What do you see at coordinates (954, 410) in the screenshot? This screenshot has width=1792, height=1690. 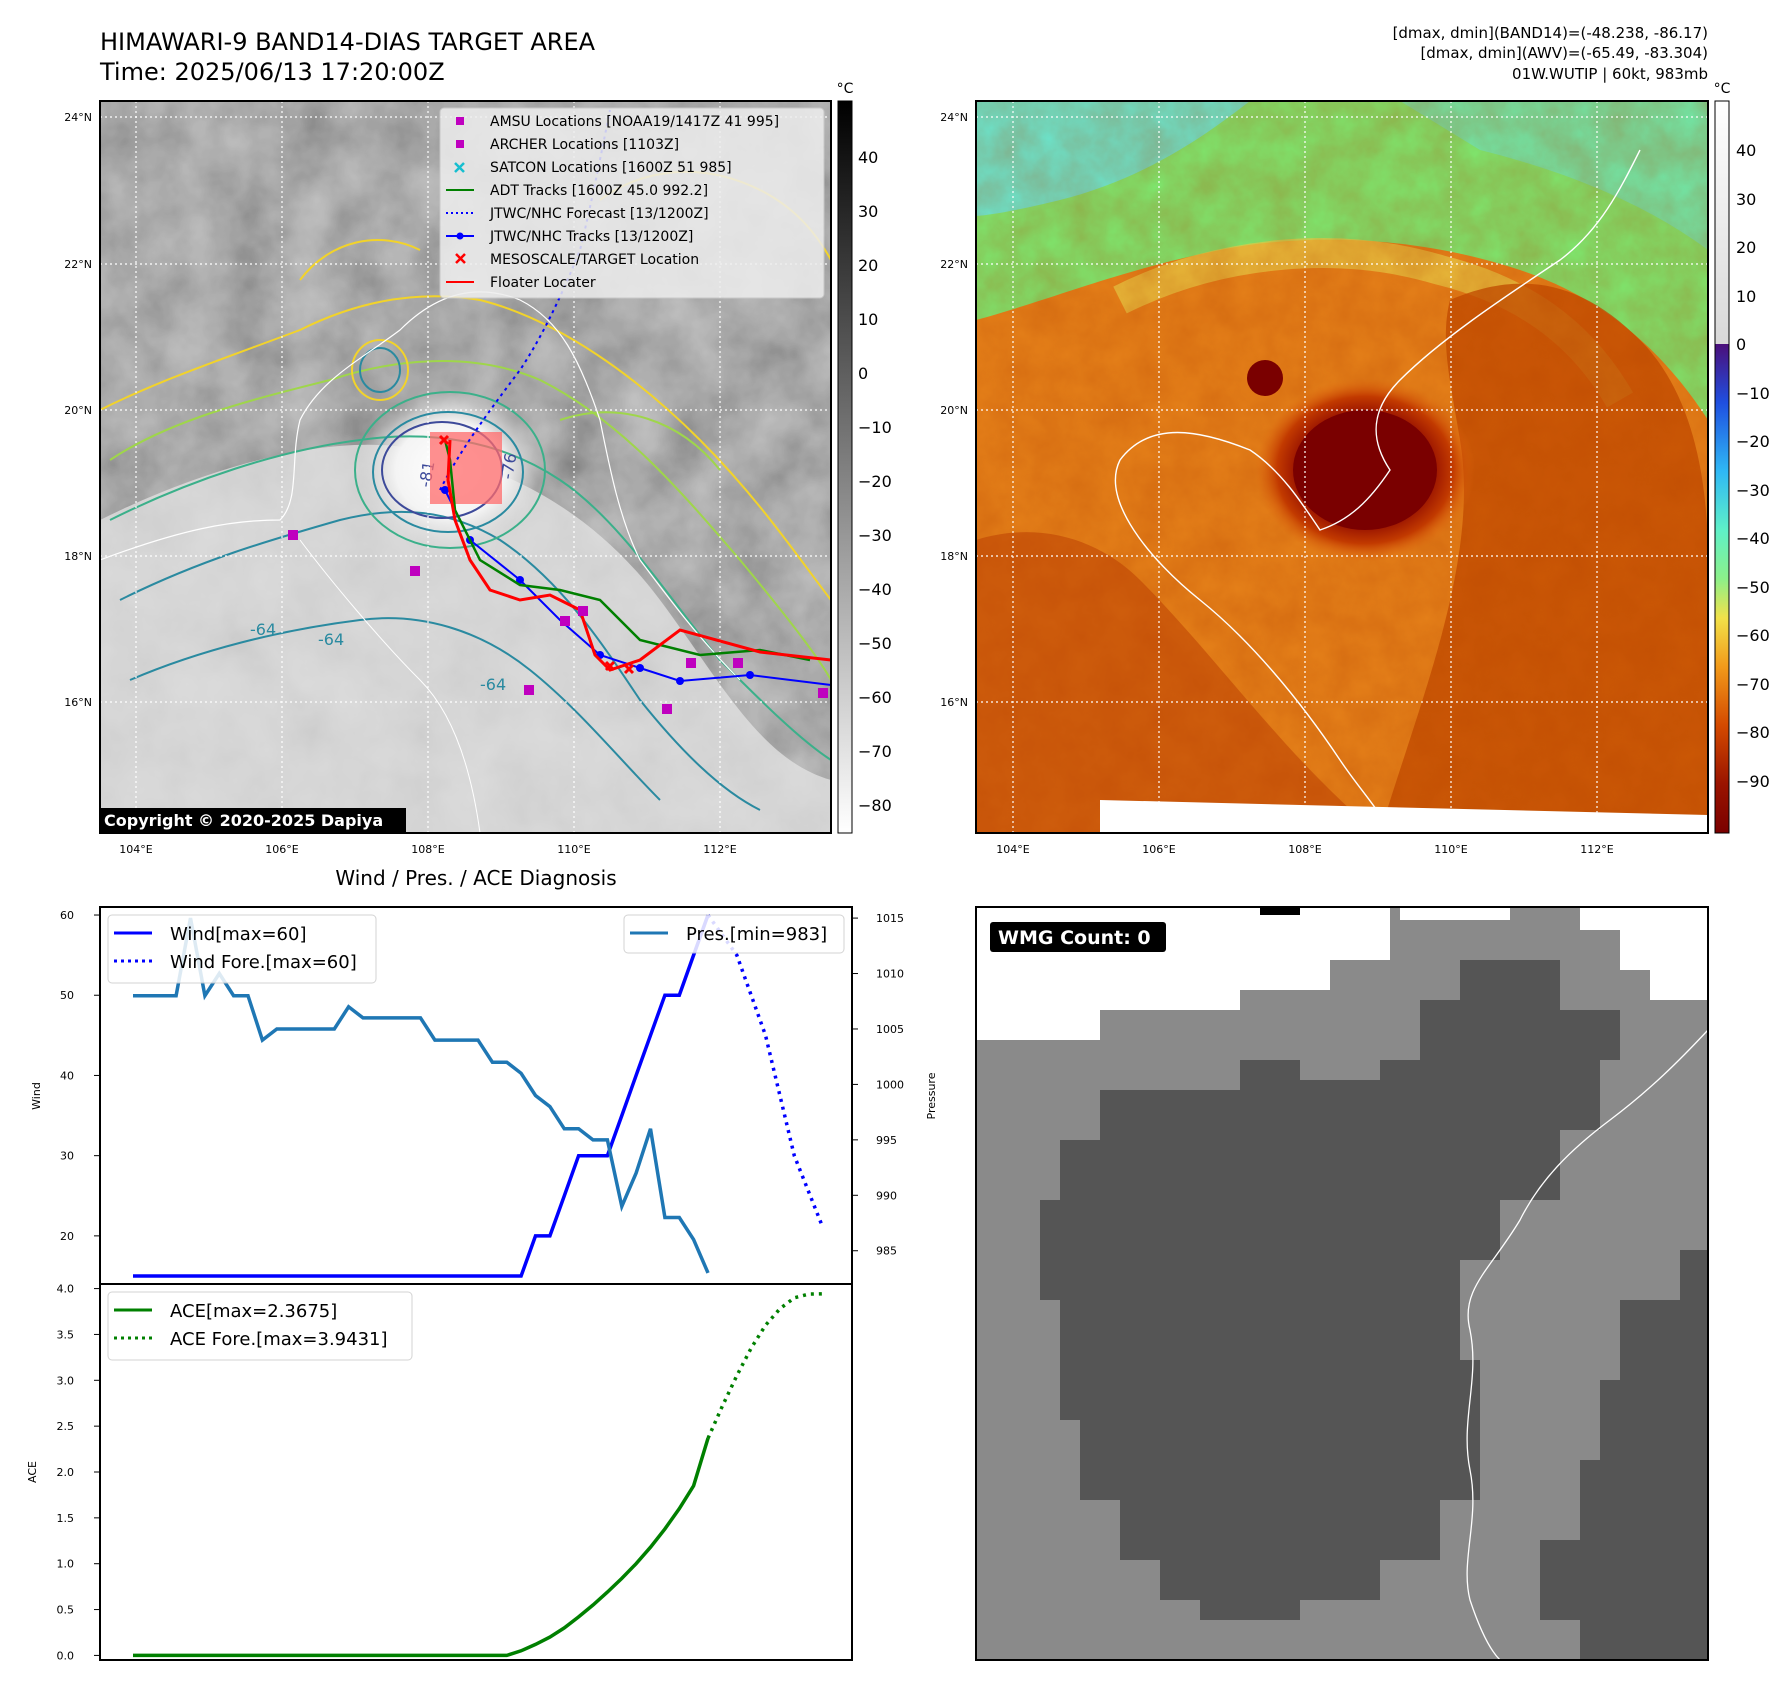 I see `wv-lat-labels: 24°N 22°N 20°N 18°N 16°N` at bounding box center [954, 410].